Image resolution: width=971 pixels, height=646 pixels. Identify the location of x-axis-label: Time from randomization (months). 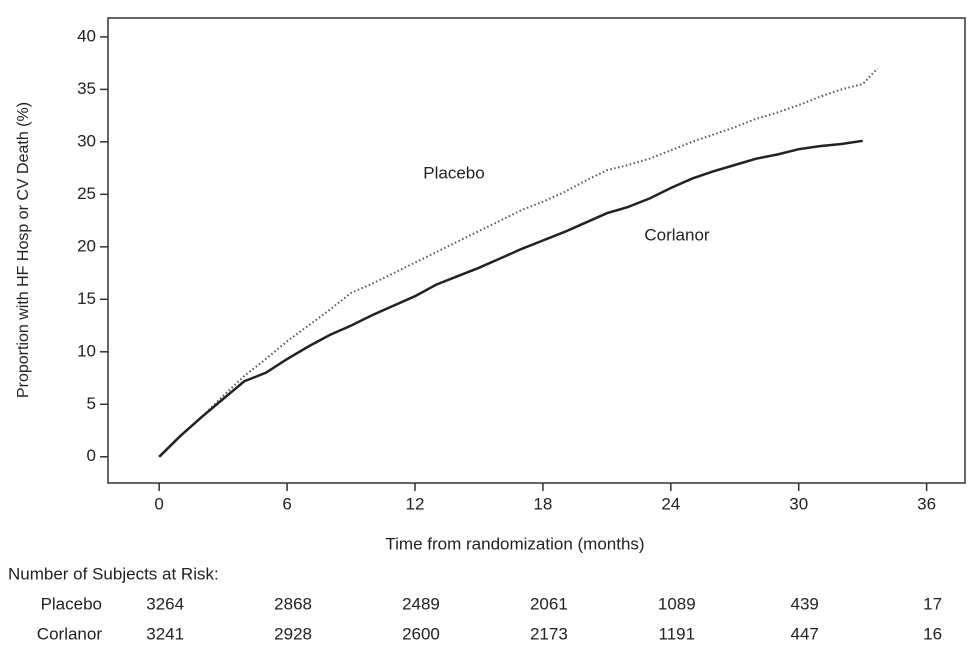
(514, 543).